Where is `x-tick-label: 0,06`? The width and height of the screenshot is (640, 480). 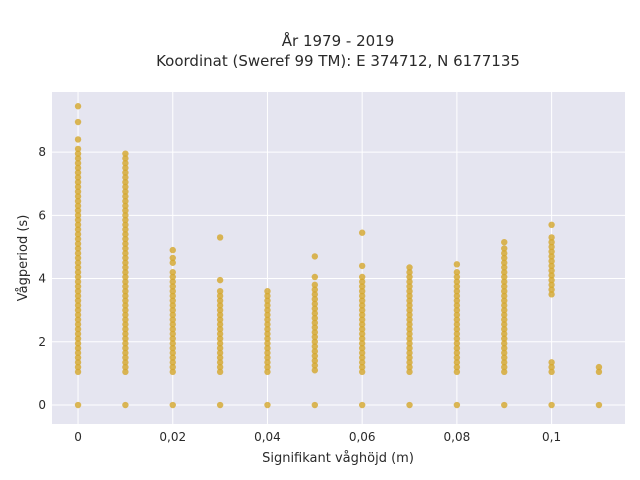 x-tick-label: 0,06 is located at coordinates (362, 437).